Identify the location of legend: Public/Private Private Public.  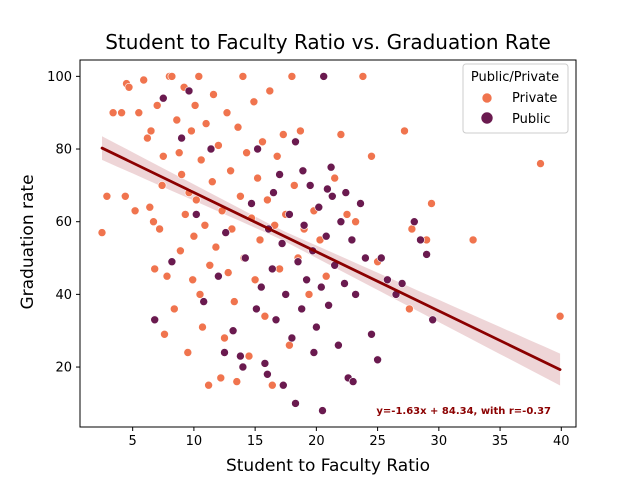
(515, 98).